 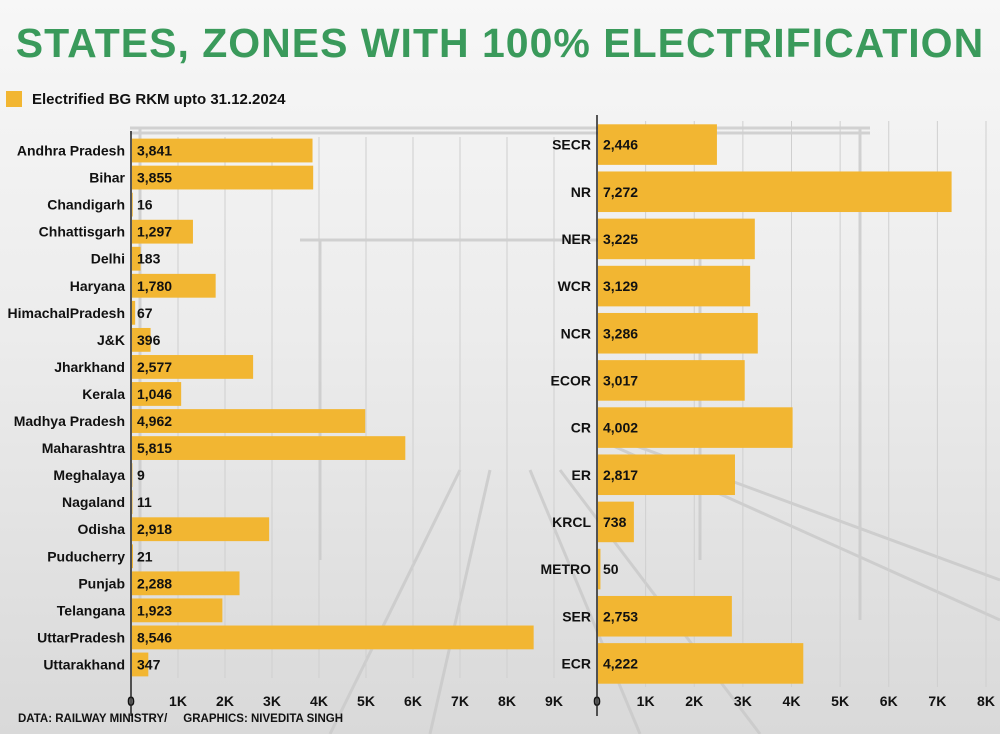 I want to click on value-label: 9, so click(x=141, y=475).